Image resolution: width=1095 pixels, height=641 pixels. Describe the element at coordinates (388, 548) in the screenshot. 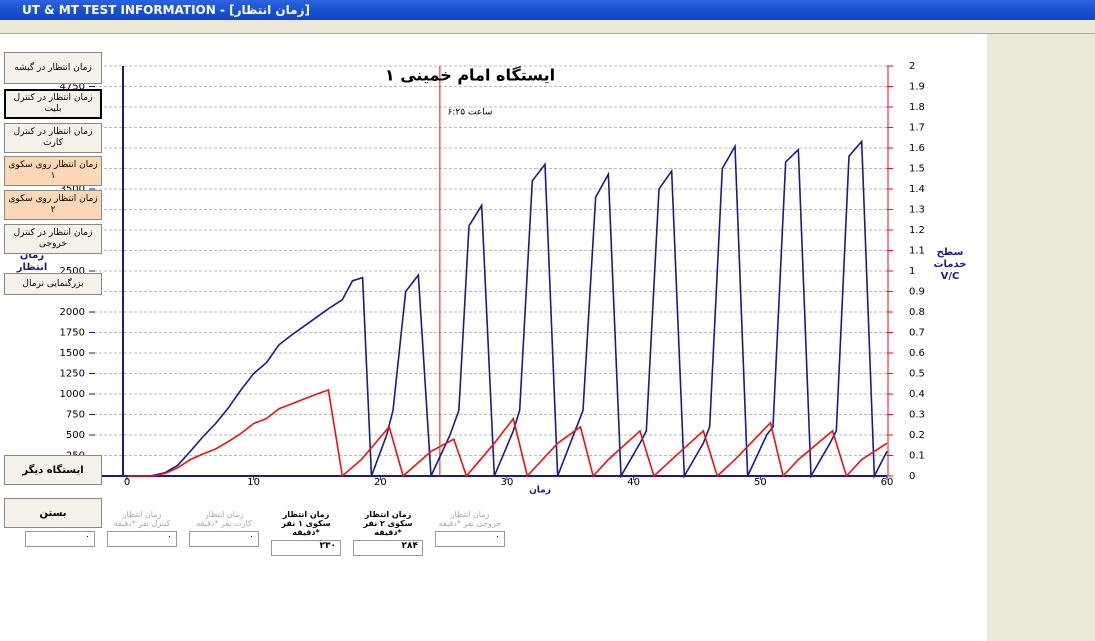

I see `text-box: ۲۸۴` at that location.